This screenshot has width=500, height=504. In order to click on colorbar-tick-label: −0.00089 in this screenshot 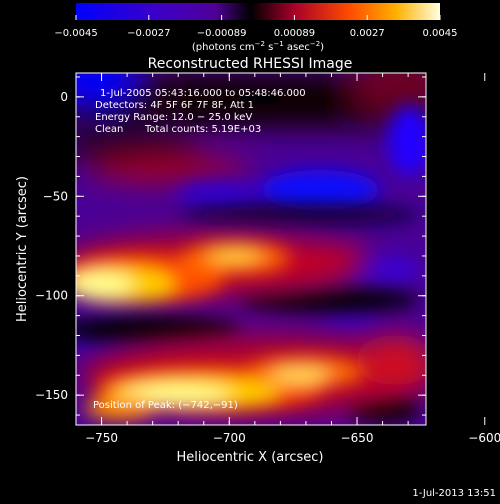, I will do `click(222, 33)`.